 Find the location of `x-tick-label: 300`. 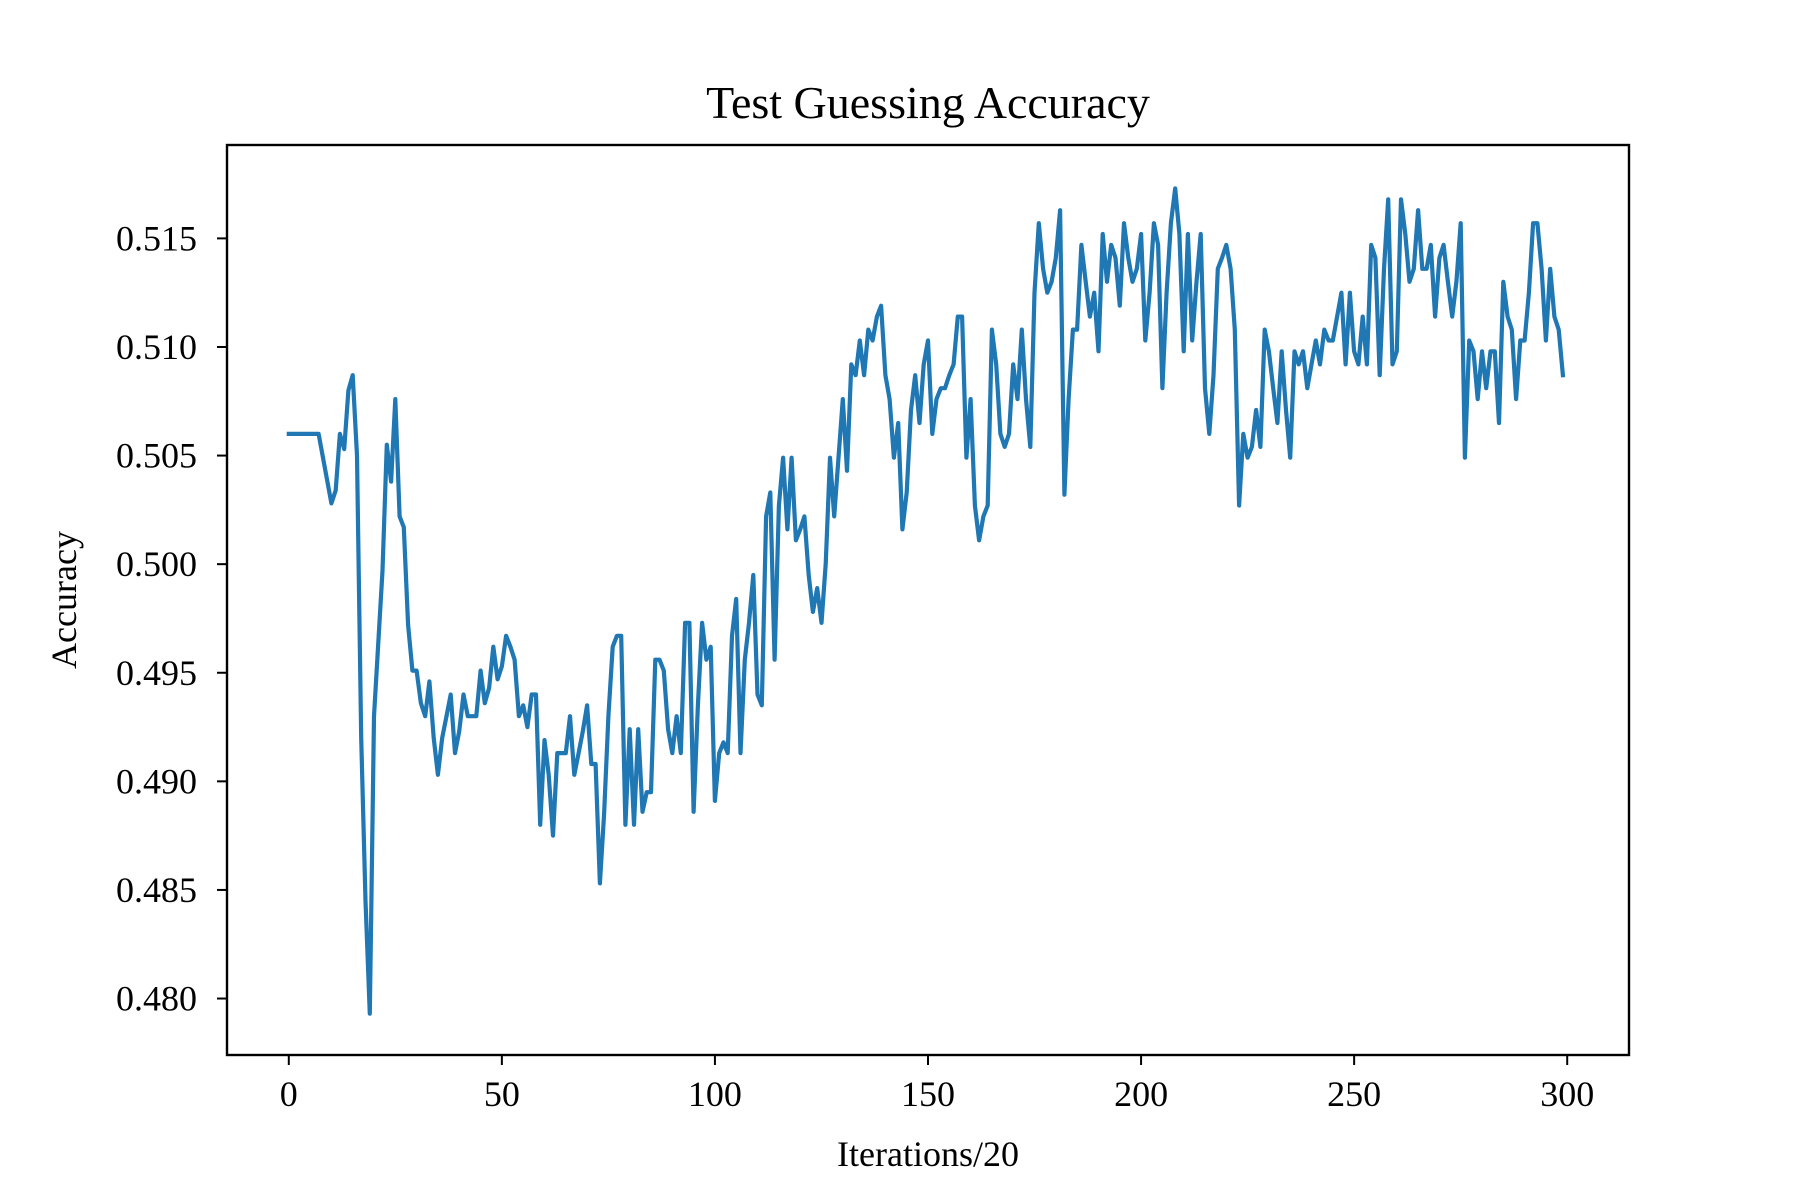

x-tick-label: 300 is located at coordinates (1567, 1094).